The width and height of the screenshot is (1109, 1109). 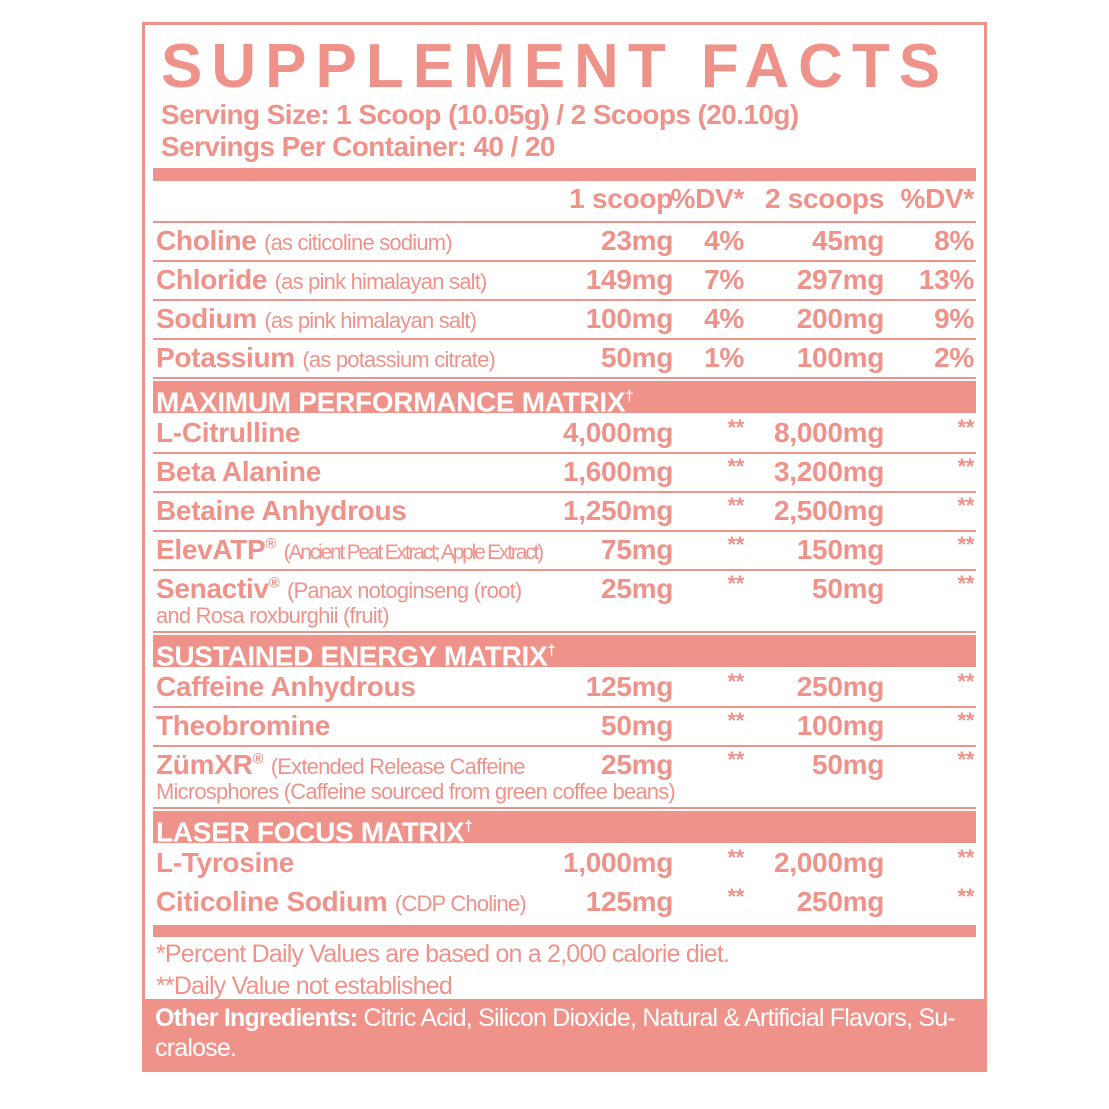 I want to click on dv-1-scoop: 4%, so click(x=724, y=318).